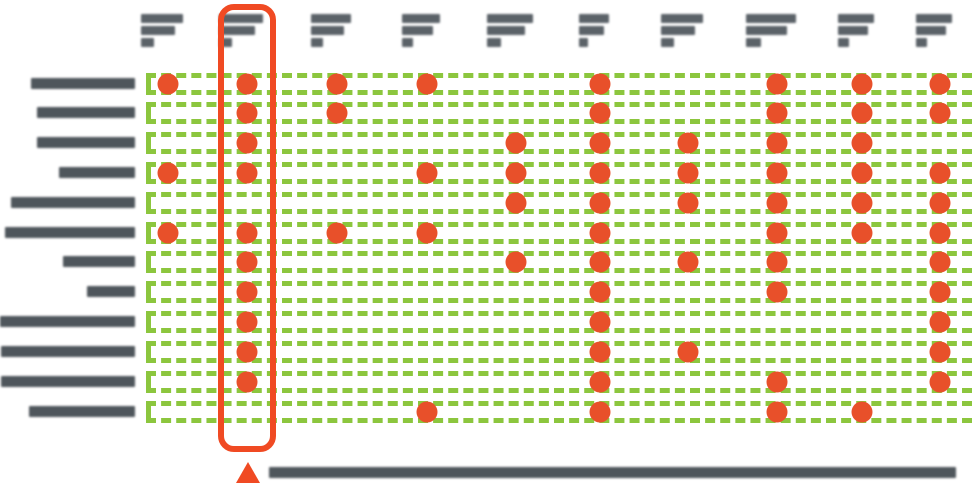  Describe the element at coordinates (67, 411) in the screenshot. I see `row-label-12: Purchase on Store` at that location.